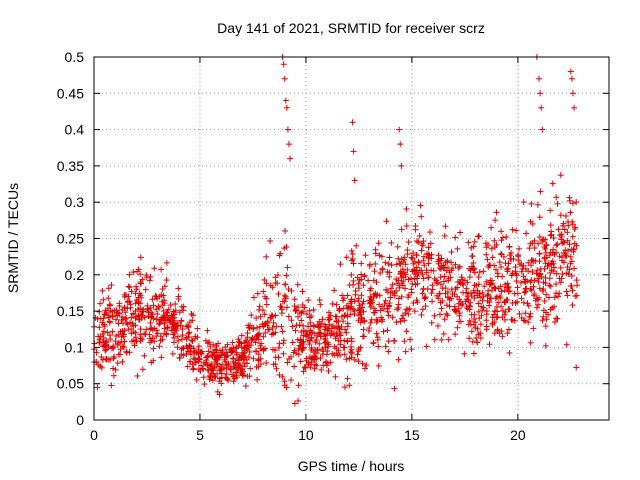 This screenshot has height=480, width=640. What do you see at coordinates (306, 435) in the screenshot?
I see `x-tick-label: 10` at bounding box center [306, 435].